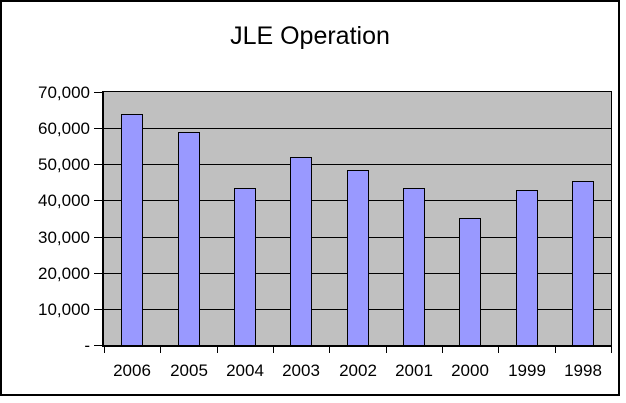  Describe the element at coordinates (357, 346) in the screenshot. I see `x-axis-line` at that location.